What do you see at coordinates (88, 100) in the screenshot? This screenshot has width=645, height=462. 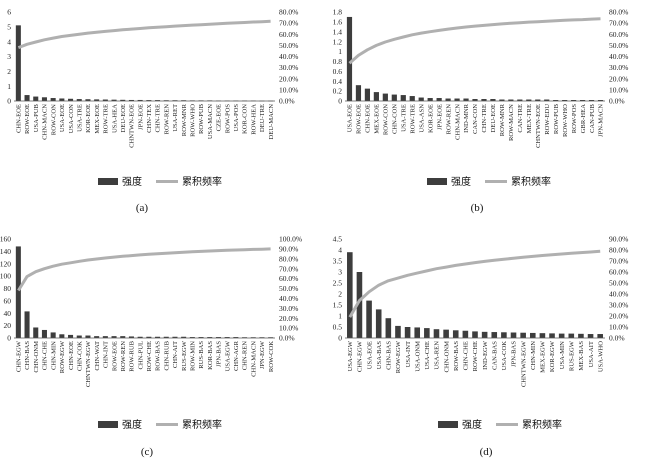 I see `bar-KOR-EOE` at bounding box center [88, 100].